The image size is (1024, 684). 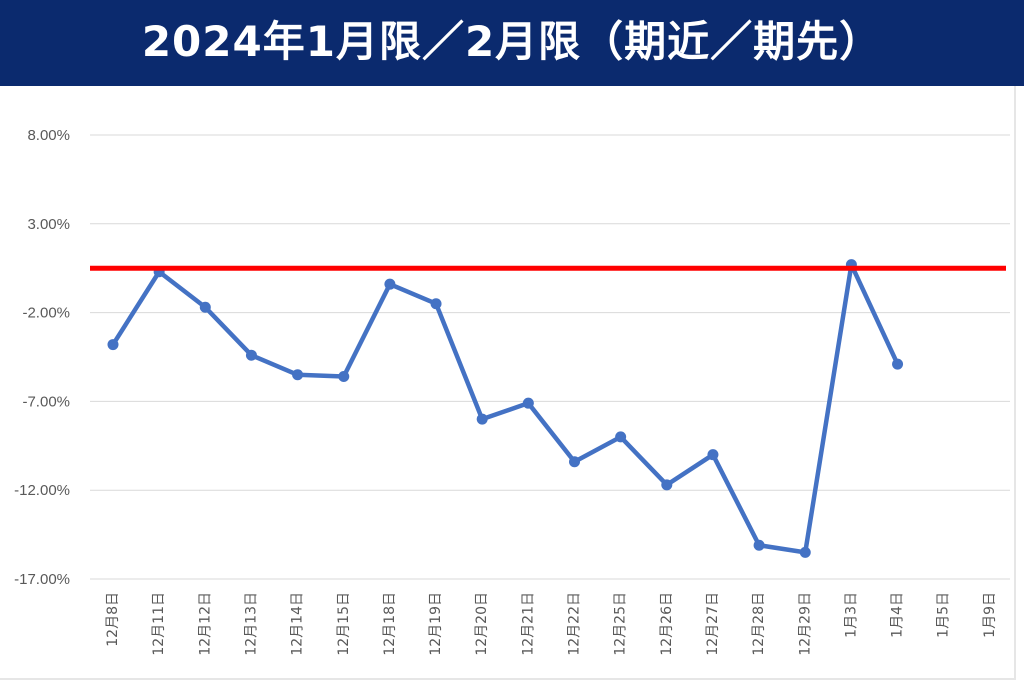 I want to click on y-tick-label: -2.00%, so click(x=46, y=313).